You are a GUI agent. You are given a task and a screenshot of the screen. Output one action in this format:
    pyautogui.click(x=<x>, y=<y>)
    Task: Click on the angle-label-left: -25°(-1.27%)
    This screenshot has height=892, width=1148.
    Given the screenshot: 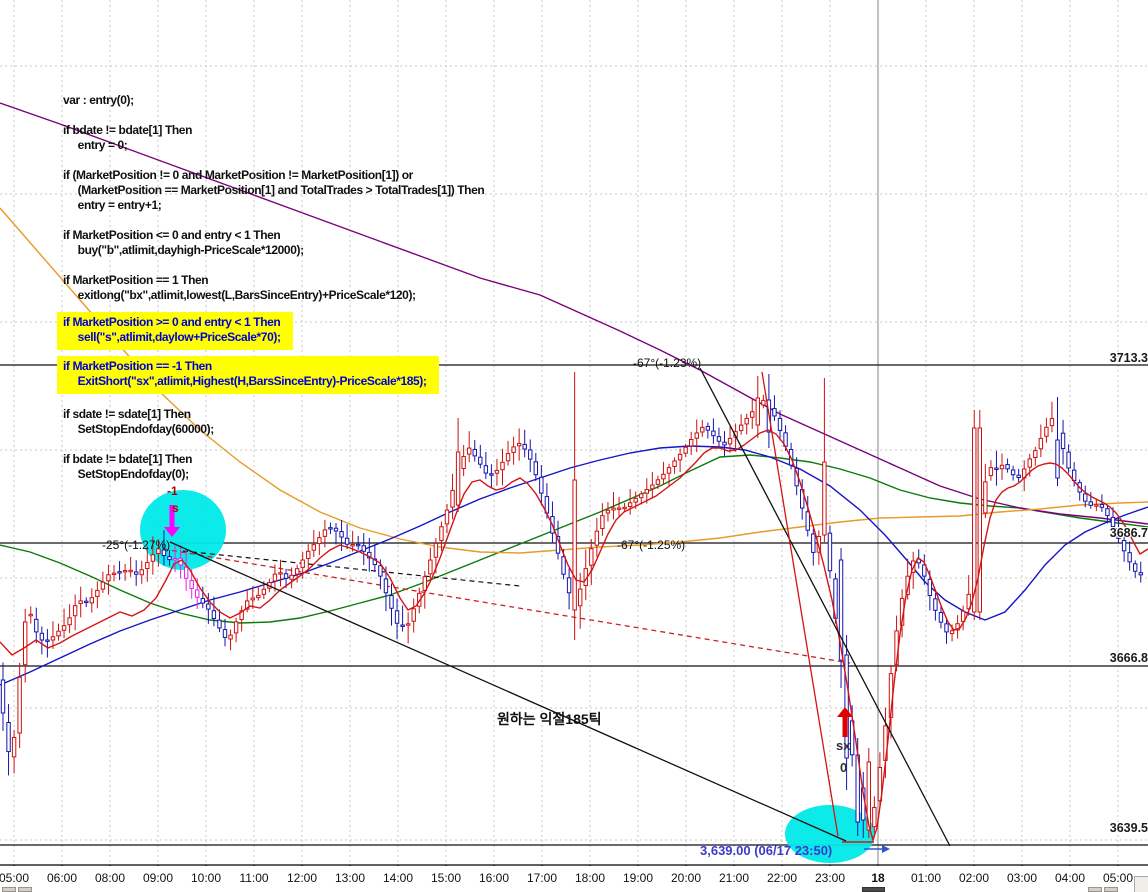 What is the action you would take?
    pyautogui.click(x=136, y=545)
    